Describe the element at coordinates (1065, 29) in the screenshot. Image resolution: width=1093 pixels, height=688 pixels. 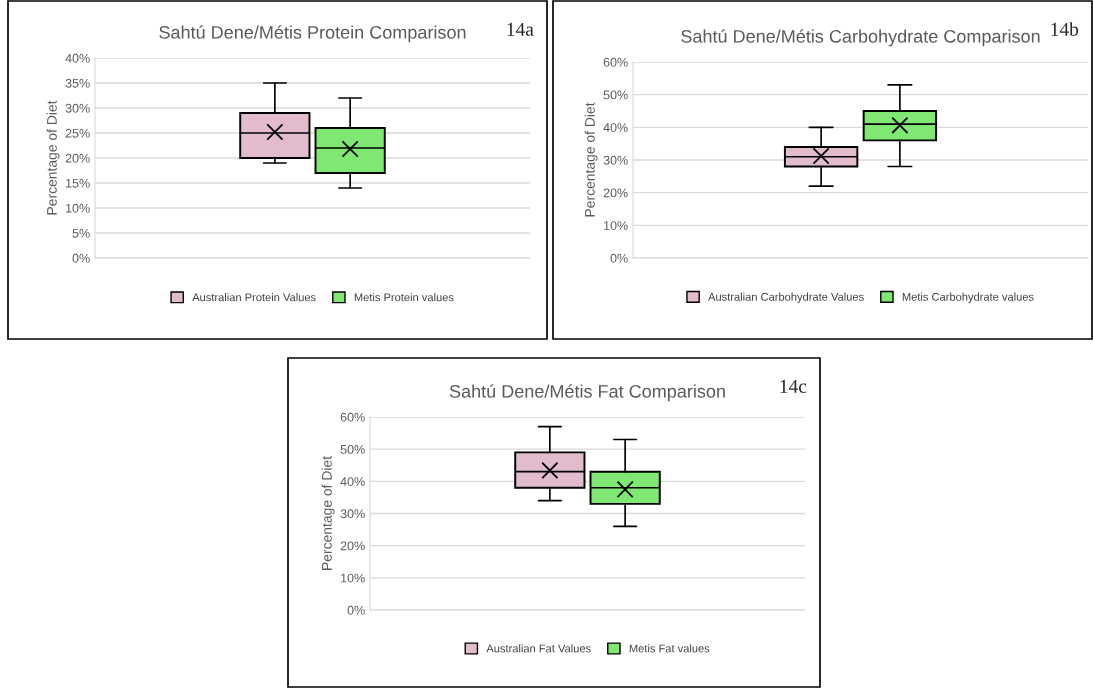
I see `text: 14b` at that location.